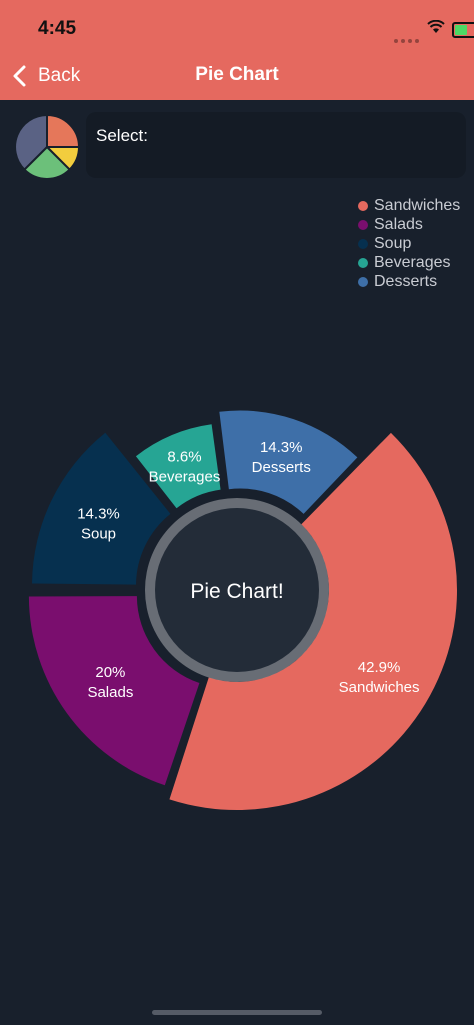 This screenshot has width=474, height=1025. I want to click on legend-label: Sandwiches, so click(417, 205).